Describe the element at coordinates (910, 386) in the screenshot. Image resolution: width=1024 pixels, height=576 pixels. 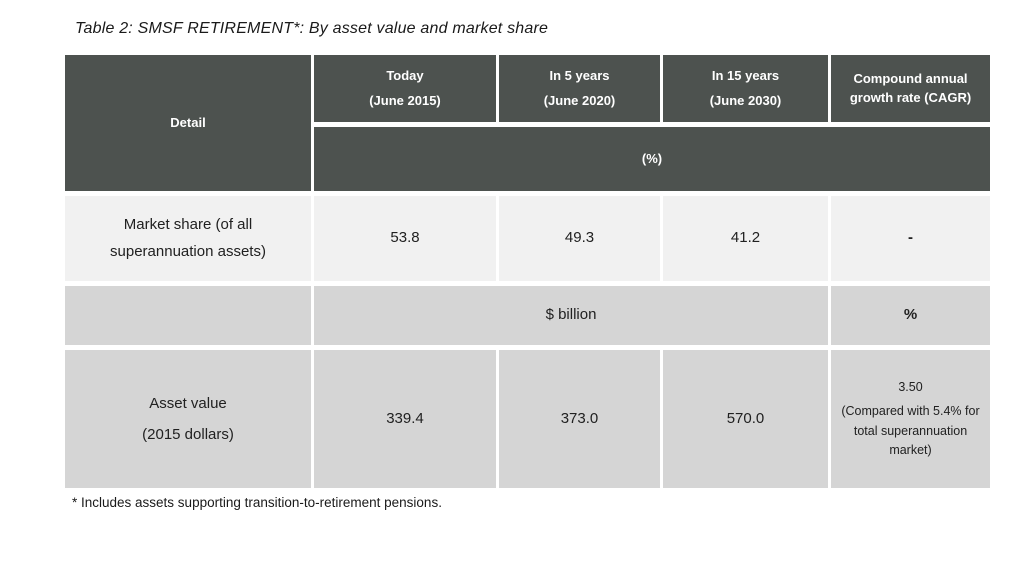
I see `asset-value-cagr-value: 3.50` at that location.